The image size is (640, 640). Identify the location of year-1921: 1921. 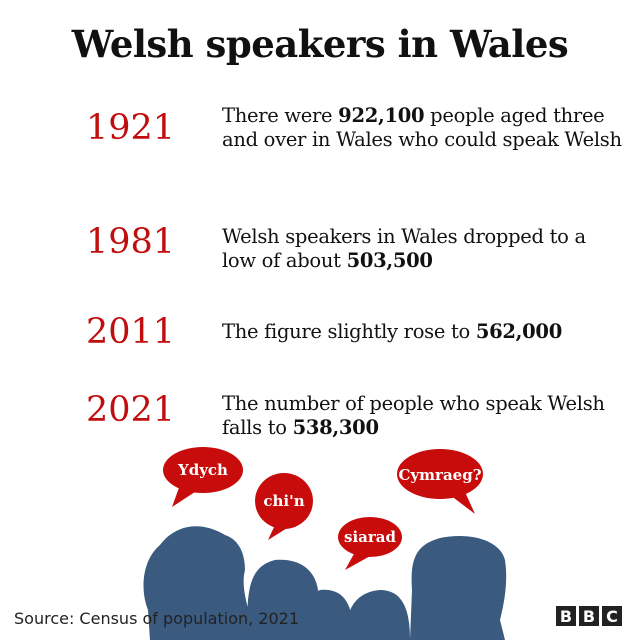
(131, 128).